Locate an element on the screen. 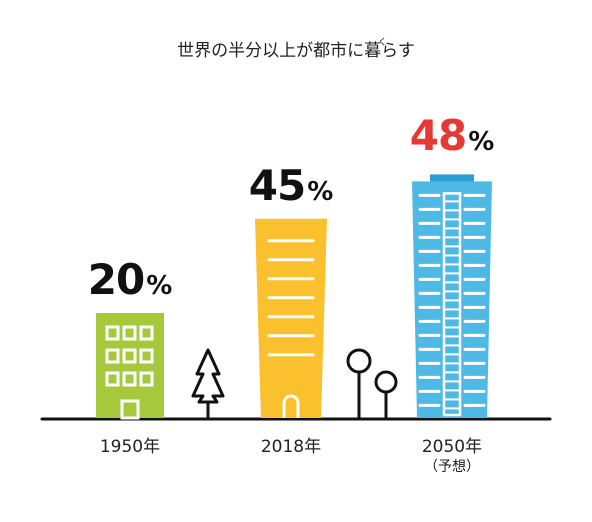 The width and height of the screenshot is (592, 522). data-label-1: 20% is located at coordinates (130, 279).